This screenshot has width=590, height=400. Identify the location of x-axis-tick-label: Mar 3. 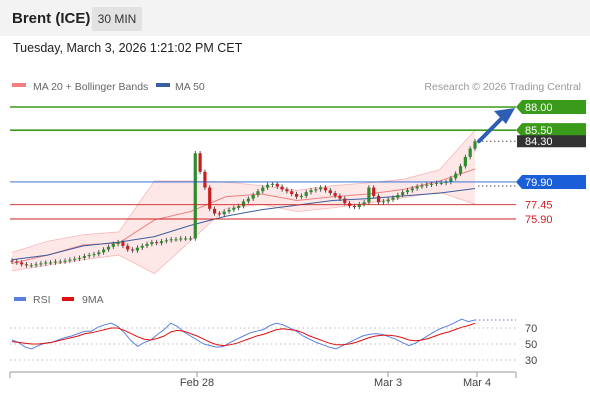
(388, 383).